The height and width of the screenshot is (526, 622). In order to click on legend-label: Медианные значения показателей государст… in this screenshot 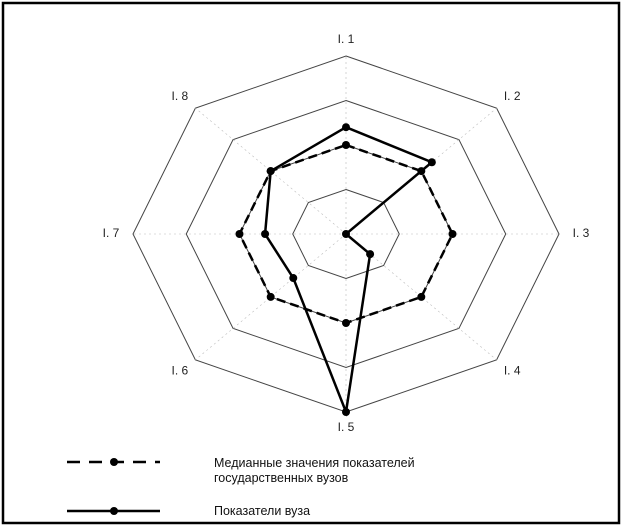, I will do `click(314, 470)`.